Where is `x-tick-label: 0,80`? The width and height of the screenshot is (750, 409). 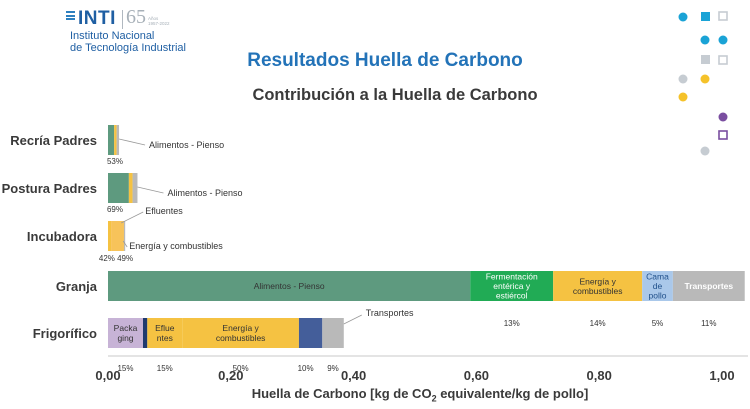 x-tick-label: 0,80 is located at coordinates (599, 375).